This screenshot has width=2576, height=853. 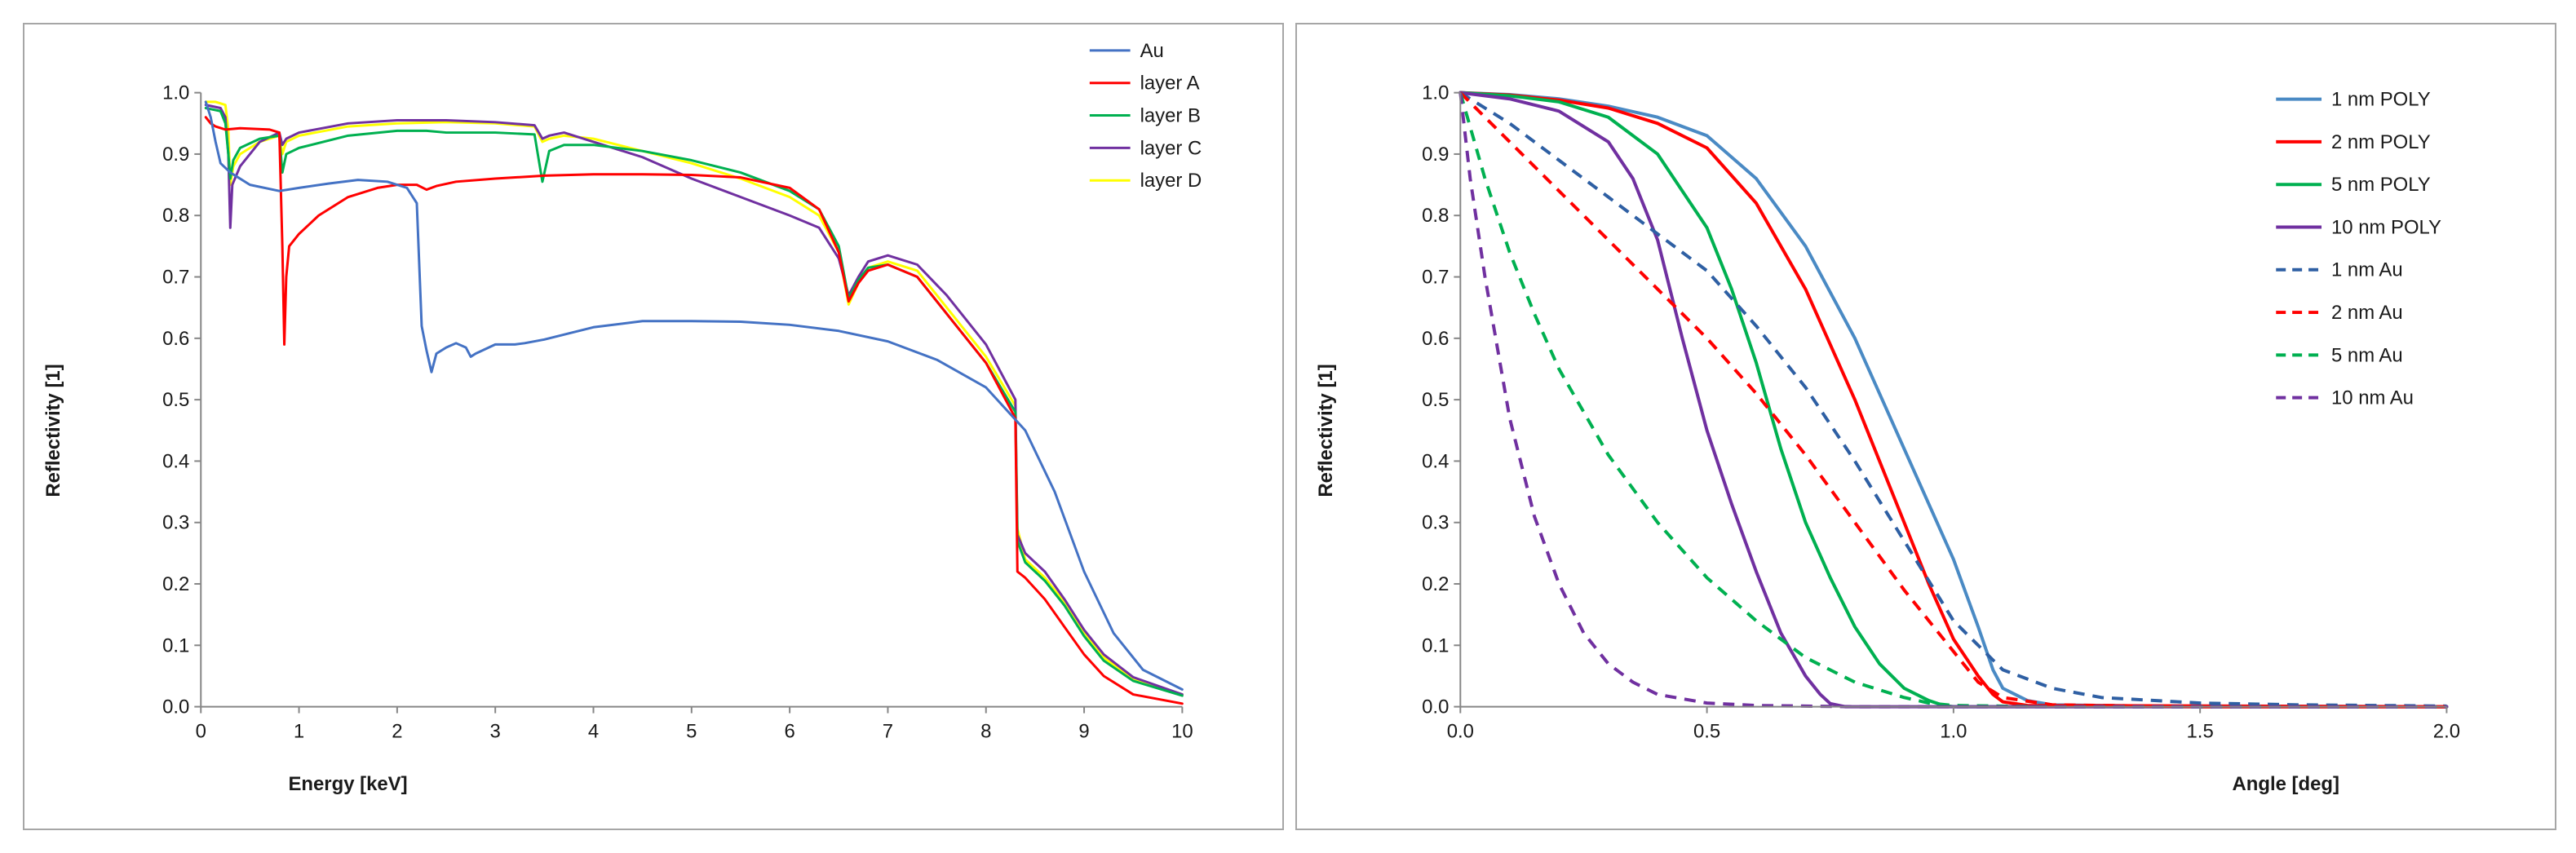 I want to click on x-tick-label: 0.0, so click(x=1460, y=731).